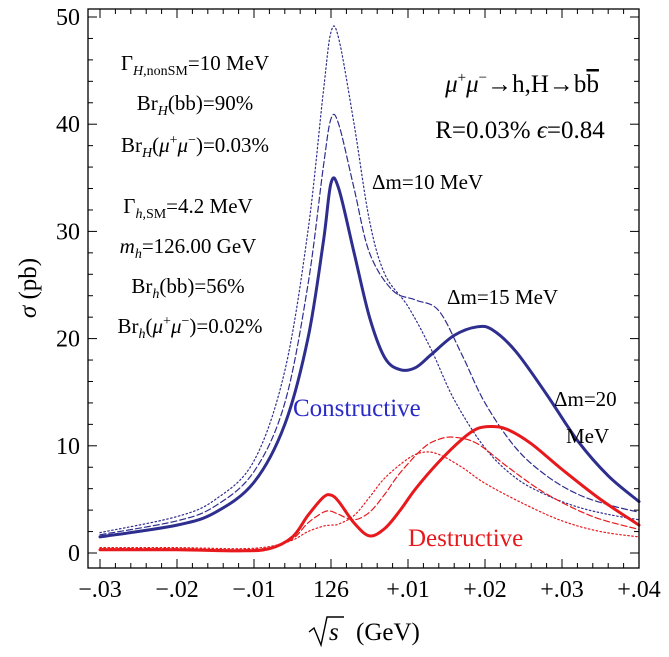  What do you see at coordinates (195, 105) in the screenshot?
I see `annotation-br-H-bb: BrH(bb)=90%` at bounding box center [195, 105].